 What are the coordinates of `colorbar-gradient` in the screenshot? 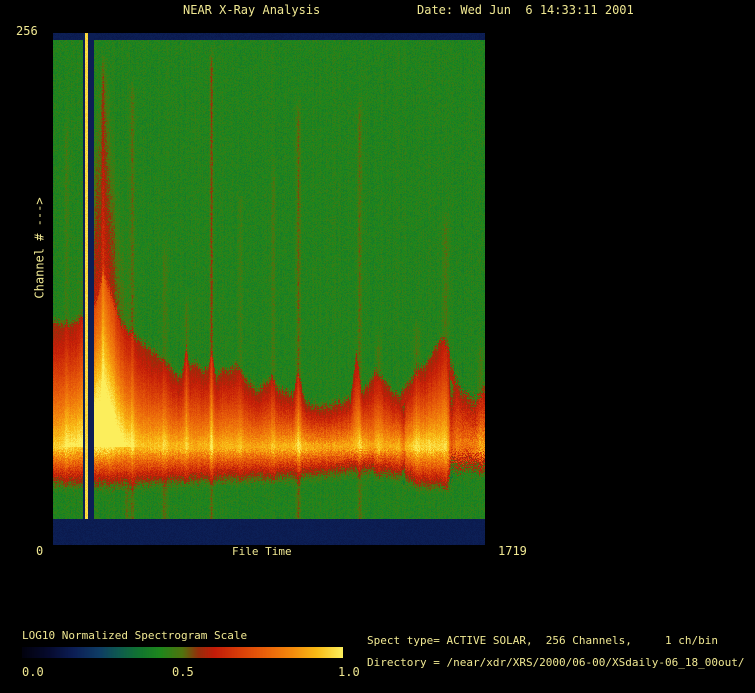 It's located at (182, 652).